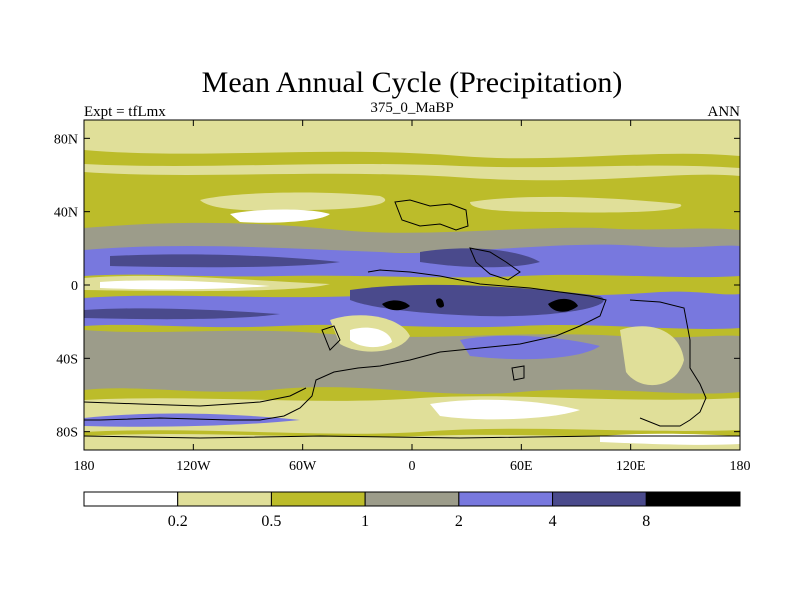 Image resolution: width=800 pixels, height=600 pixels. Describe the element at coordinates (724, 112) in the screenshot. I see `season-label: ANN` at that location.